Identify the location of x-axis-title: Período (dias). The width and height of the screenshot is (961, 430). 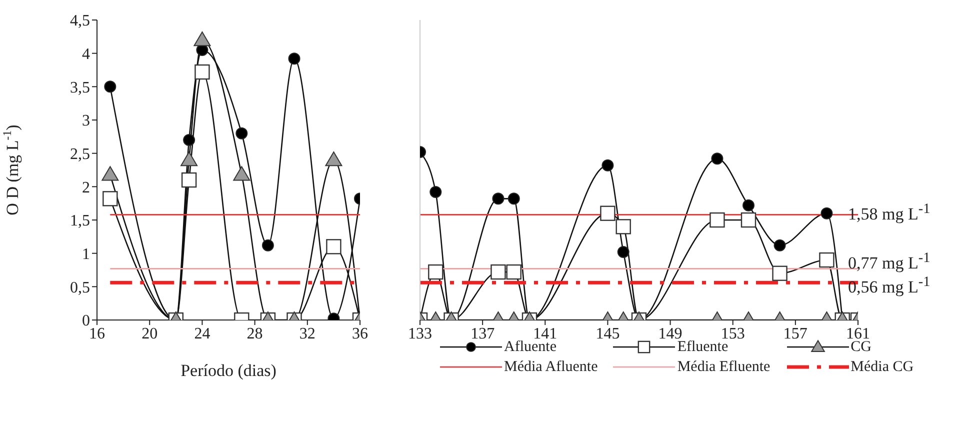
(228, 370).